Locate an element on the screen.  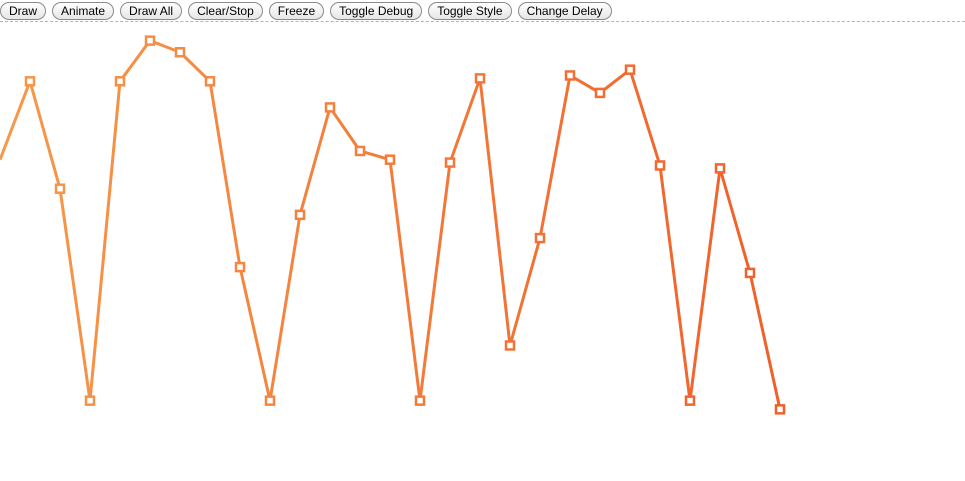
toggle-debug-button: Toggle Debug is located at coordinates (376, 11).